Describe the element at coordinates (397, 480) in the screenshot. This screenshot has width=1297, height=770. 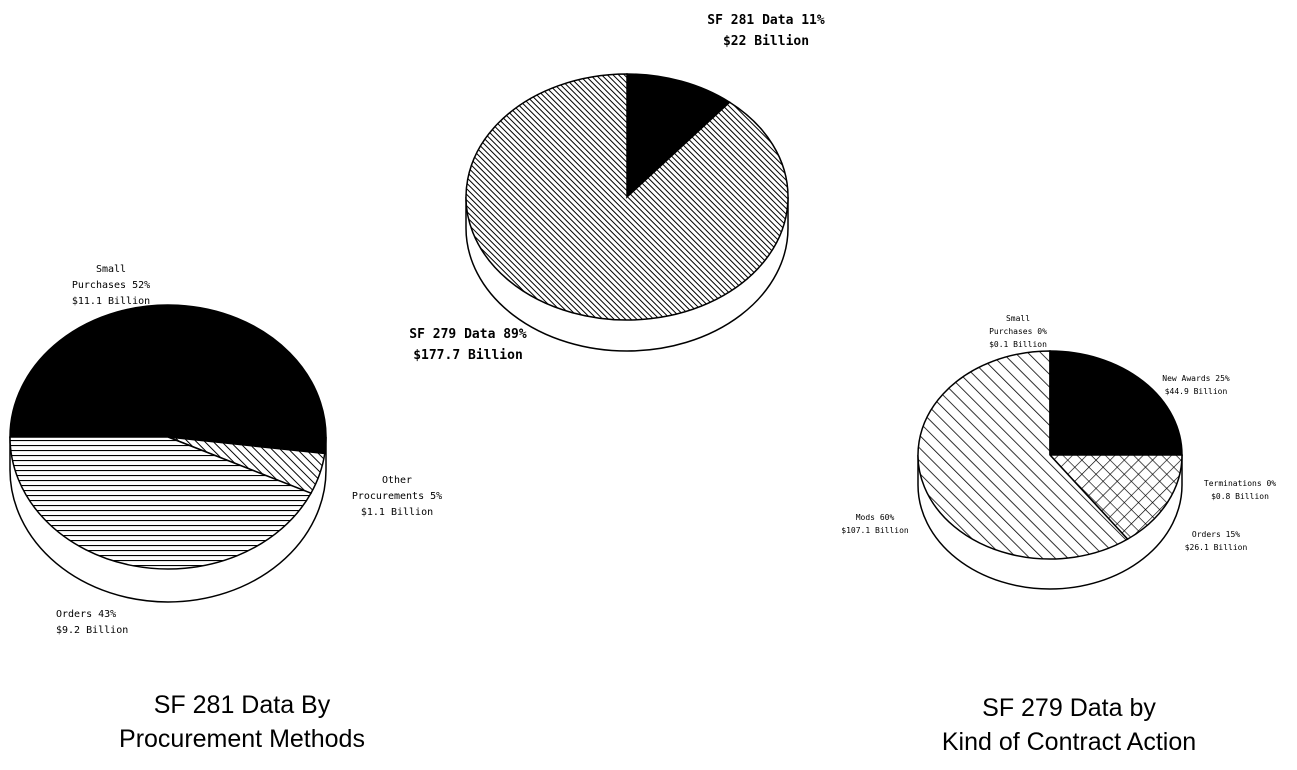
I see `slice-label-other-l1: Other` at that location.